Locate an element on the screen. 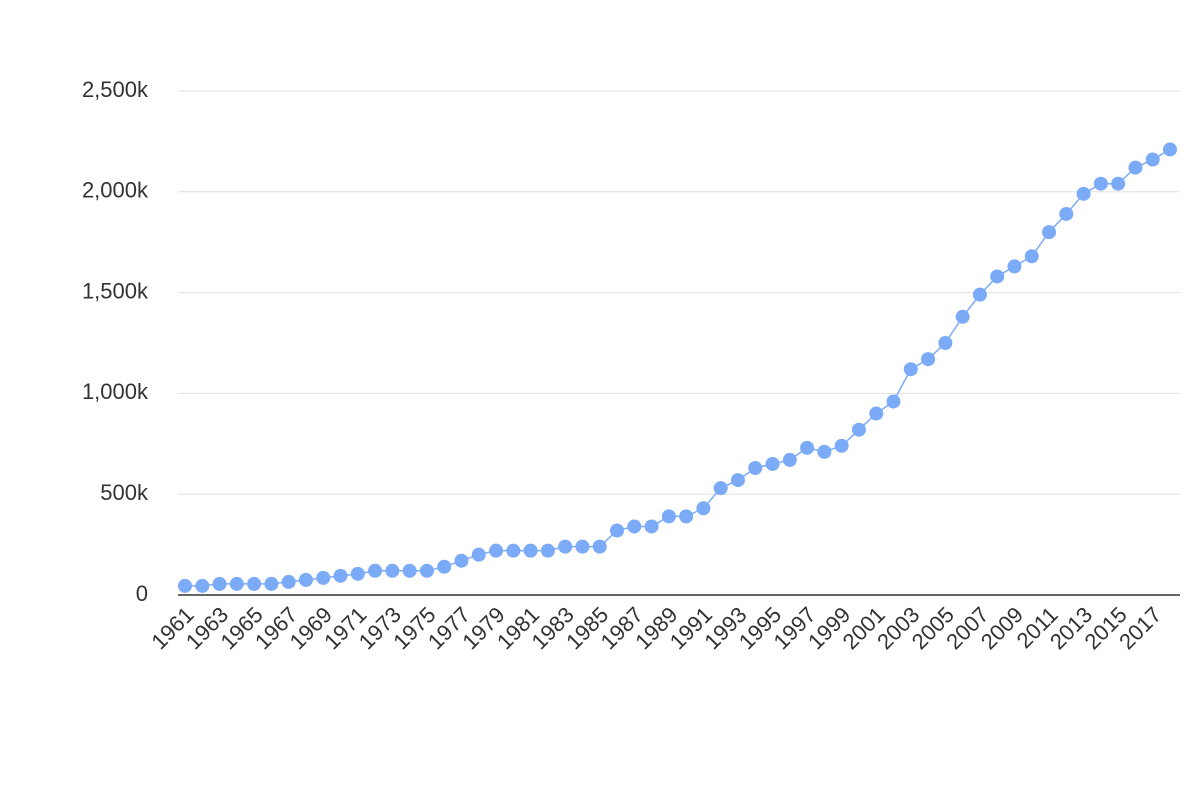 The image size is (1200, 800). y-tick-label: 500k is located at coordinates (124, 492).